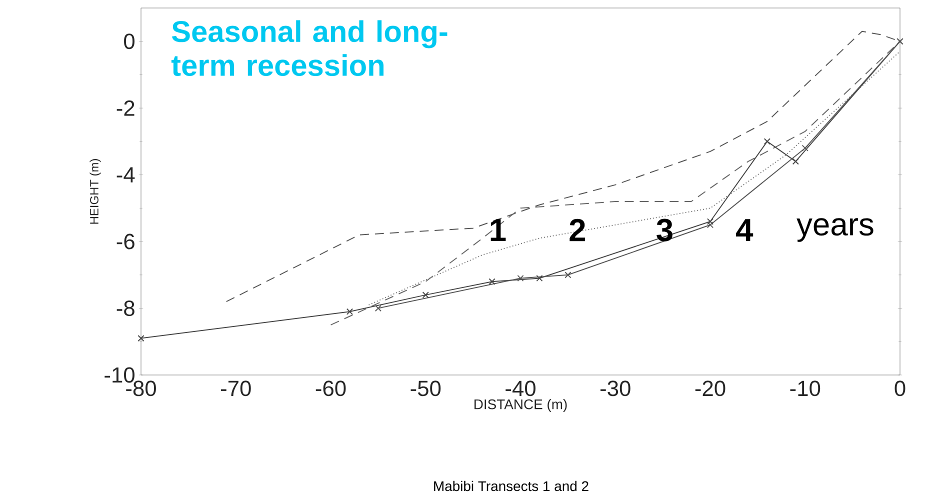  What do you see at coordinates (498, 230) in the screenshot?
I see `annotation: 1` at bounding box center [498, 230].